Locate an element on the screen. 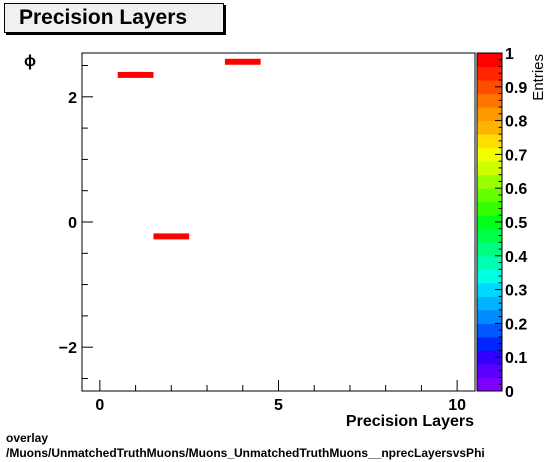 The width and height of the screenshot is (546, 462). footer-line-1: overlay is located at coordinates (27, 438).